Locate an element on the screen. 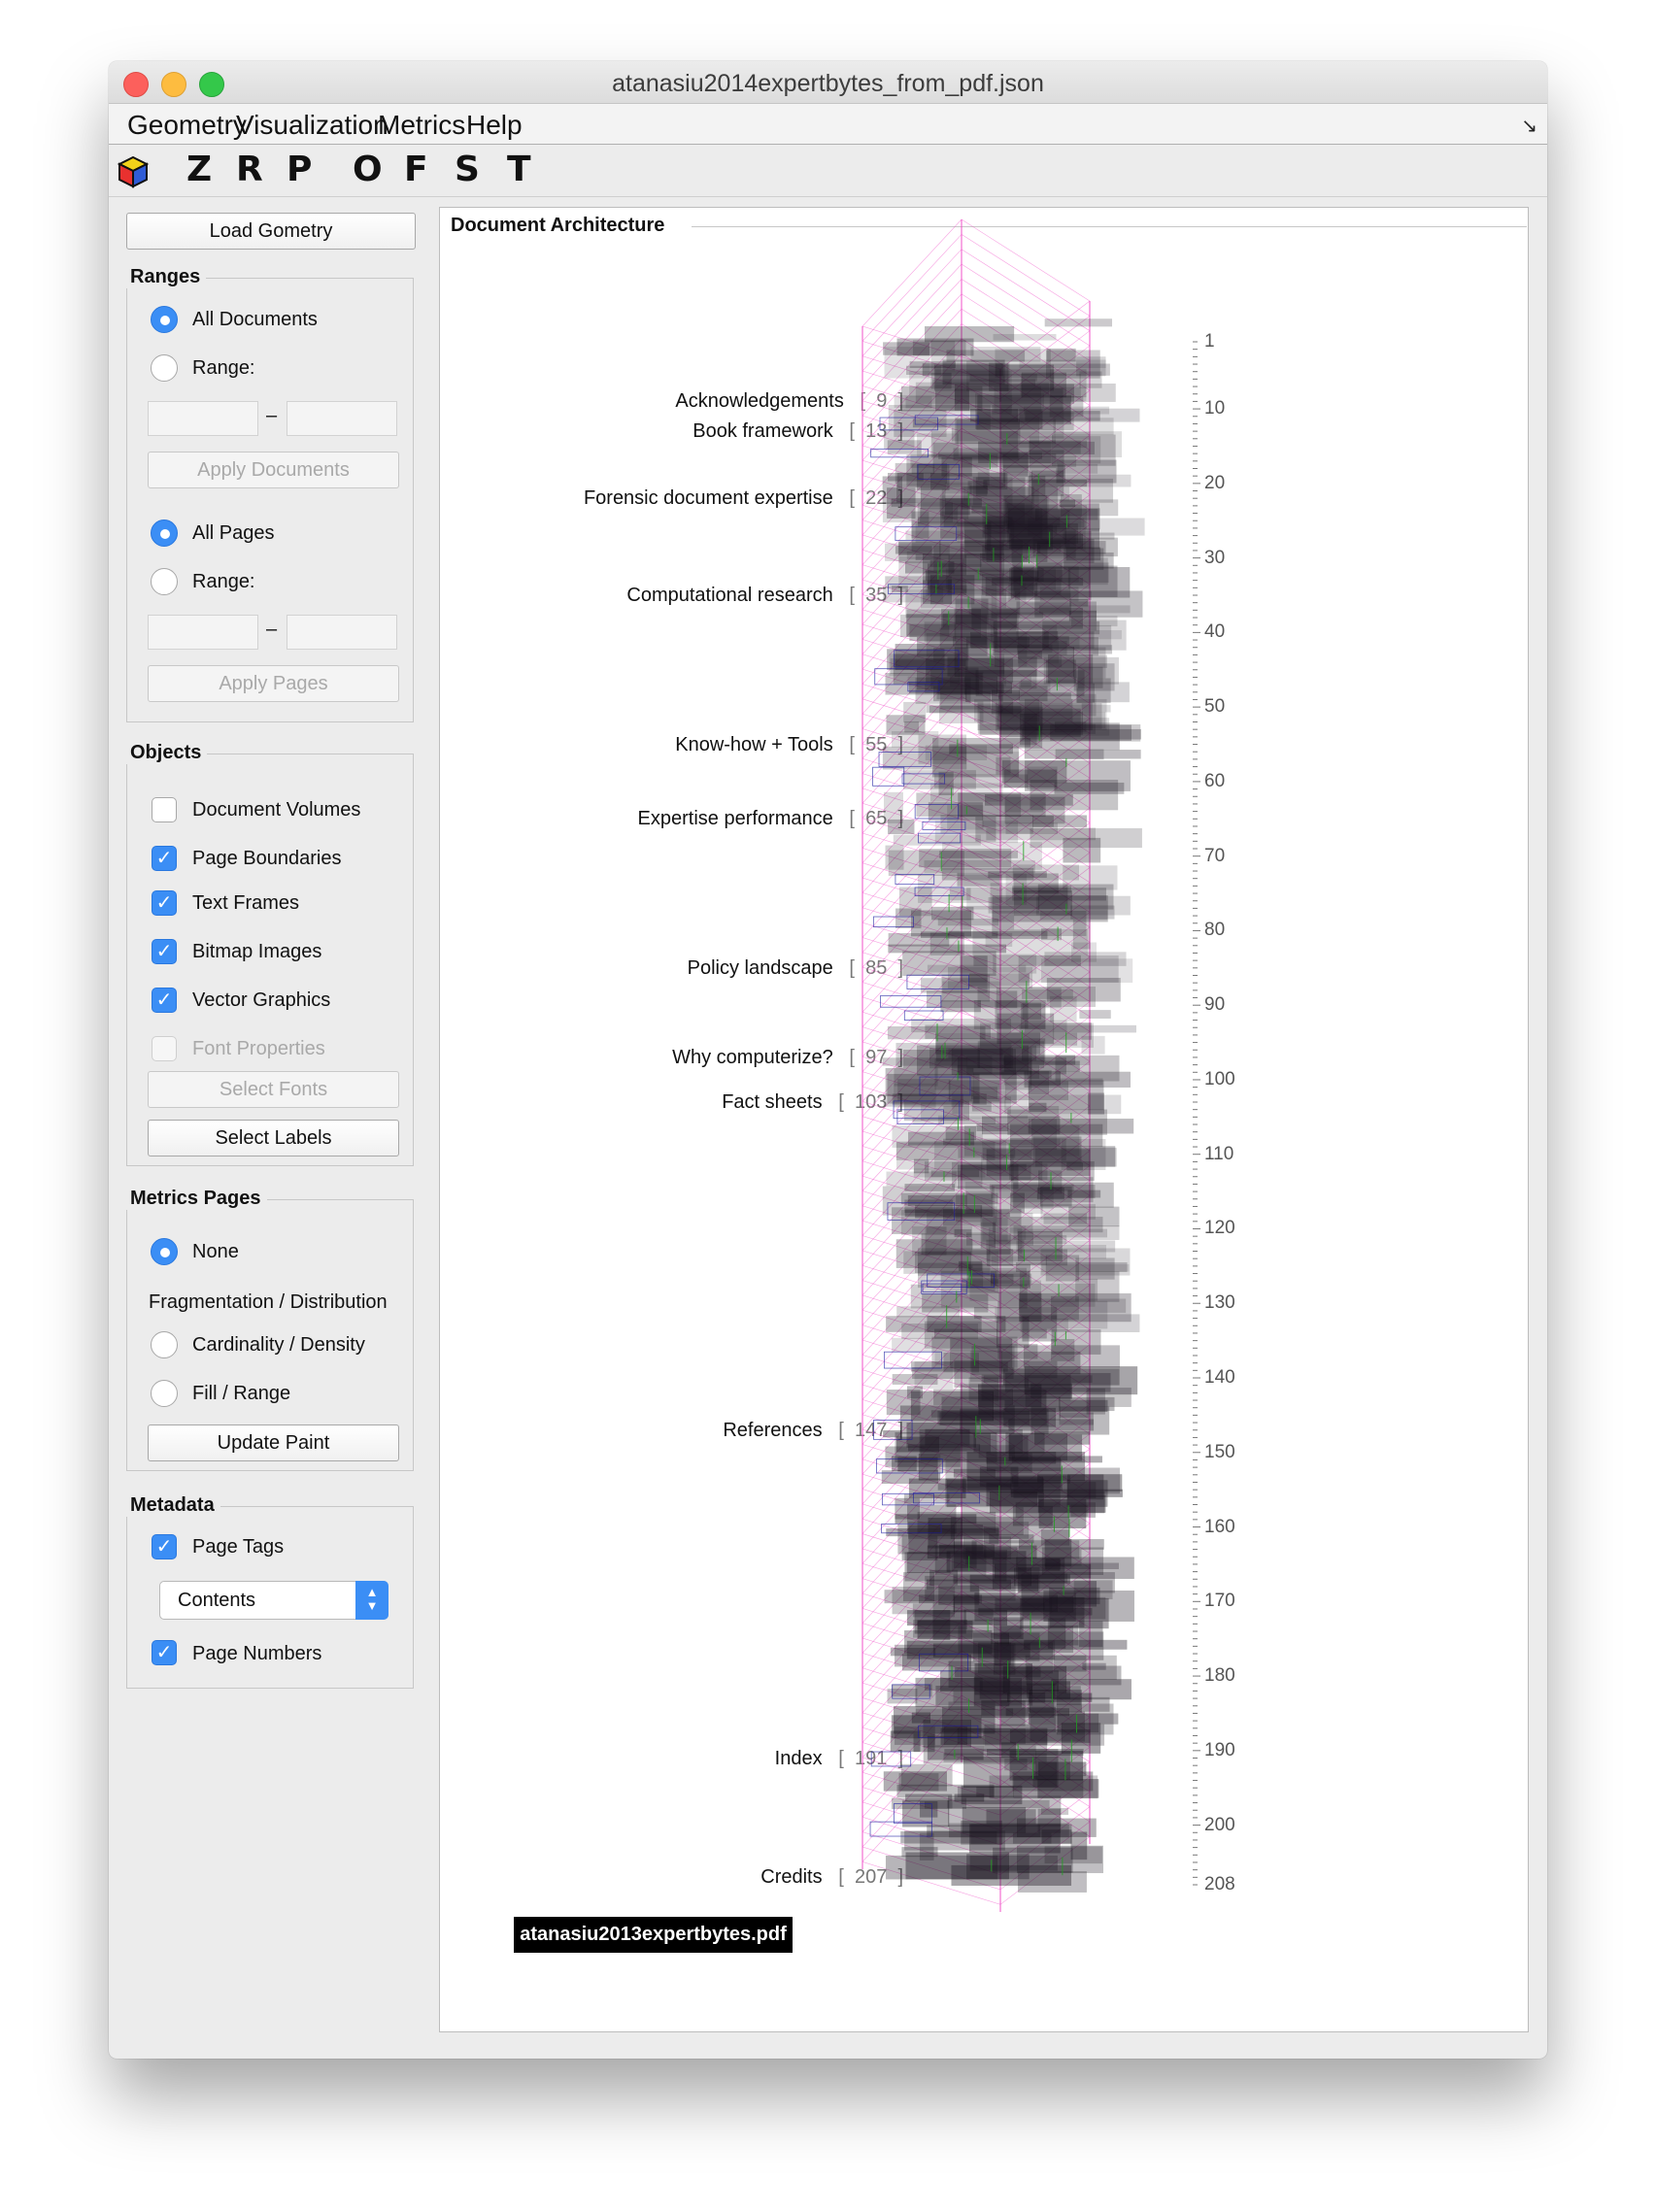  menu-geometry: Geometry is located at coordinates (187, 125).